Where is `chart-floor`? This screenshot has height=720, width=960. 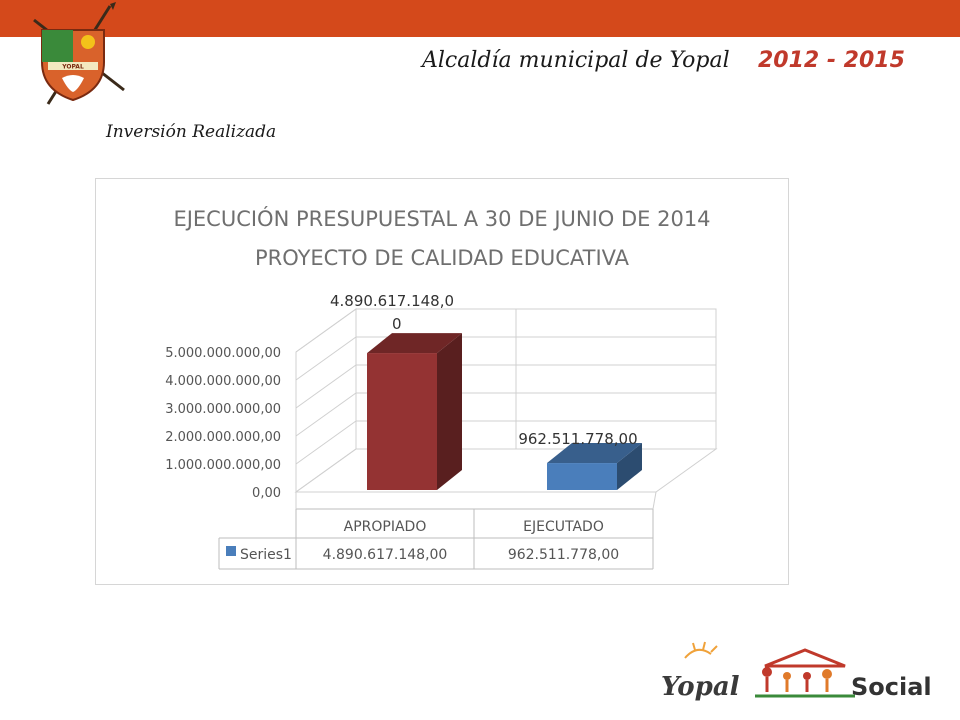
chart-floor is located at coordinates (506, 470).